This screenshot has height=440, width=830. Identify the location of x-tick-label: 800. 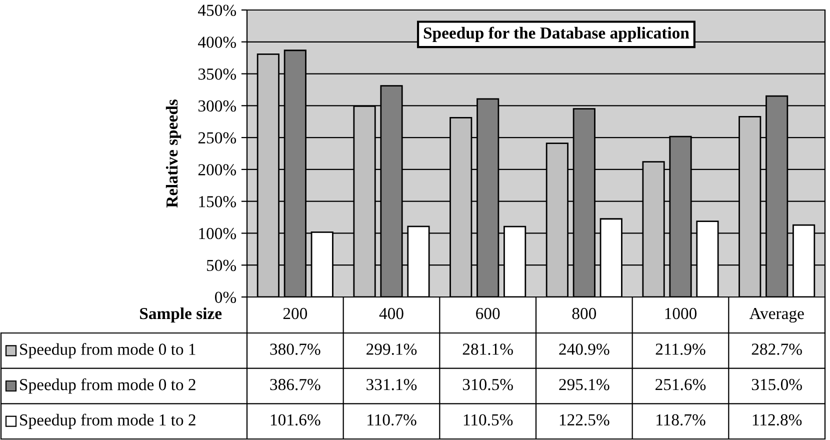
(584, 314).